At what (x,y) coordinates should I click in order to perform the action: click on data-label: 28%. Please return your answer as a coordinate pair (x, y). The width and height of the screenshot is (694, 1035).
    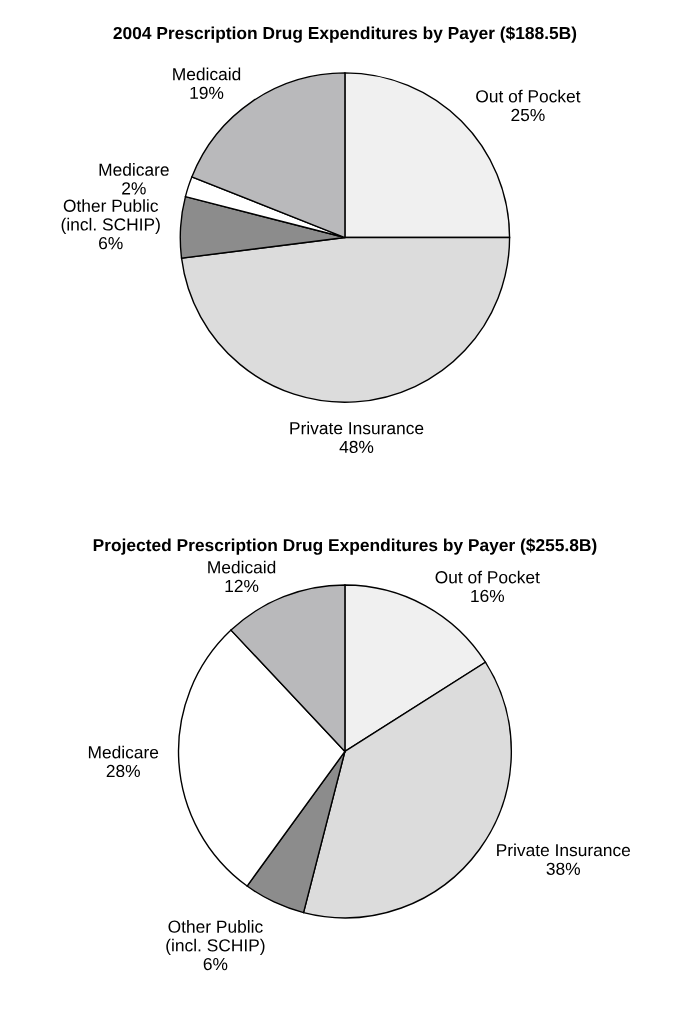
    Looking at the image, I should click on (123, 771).